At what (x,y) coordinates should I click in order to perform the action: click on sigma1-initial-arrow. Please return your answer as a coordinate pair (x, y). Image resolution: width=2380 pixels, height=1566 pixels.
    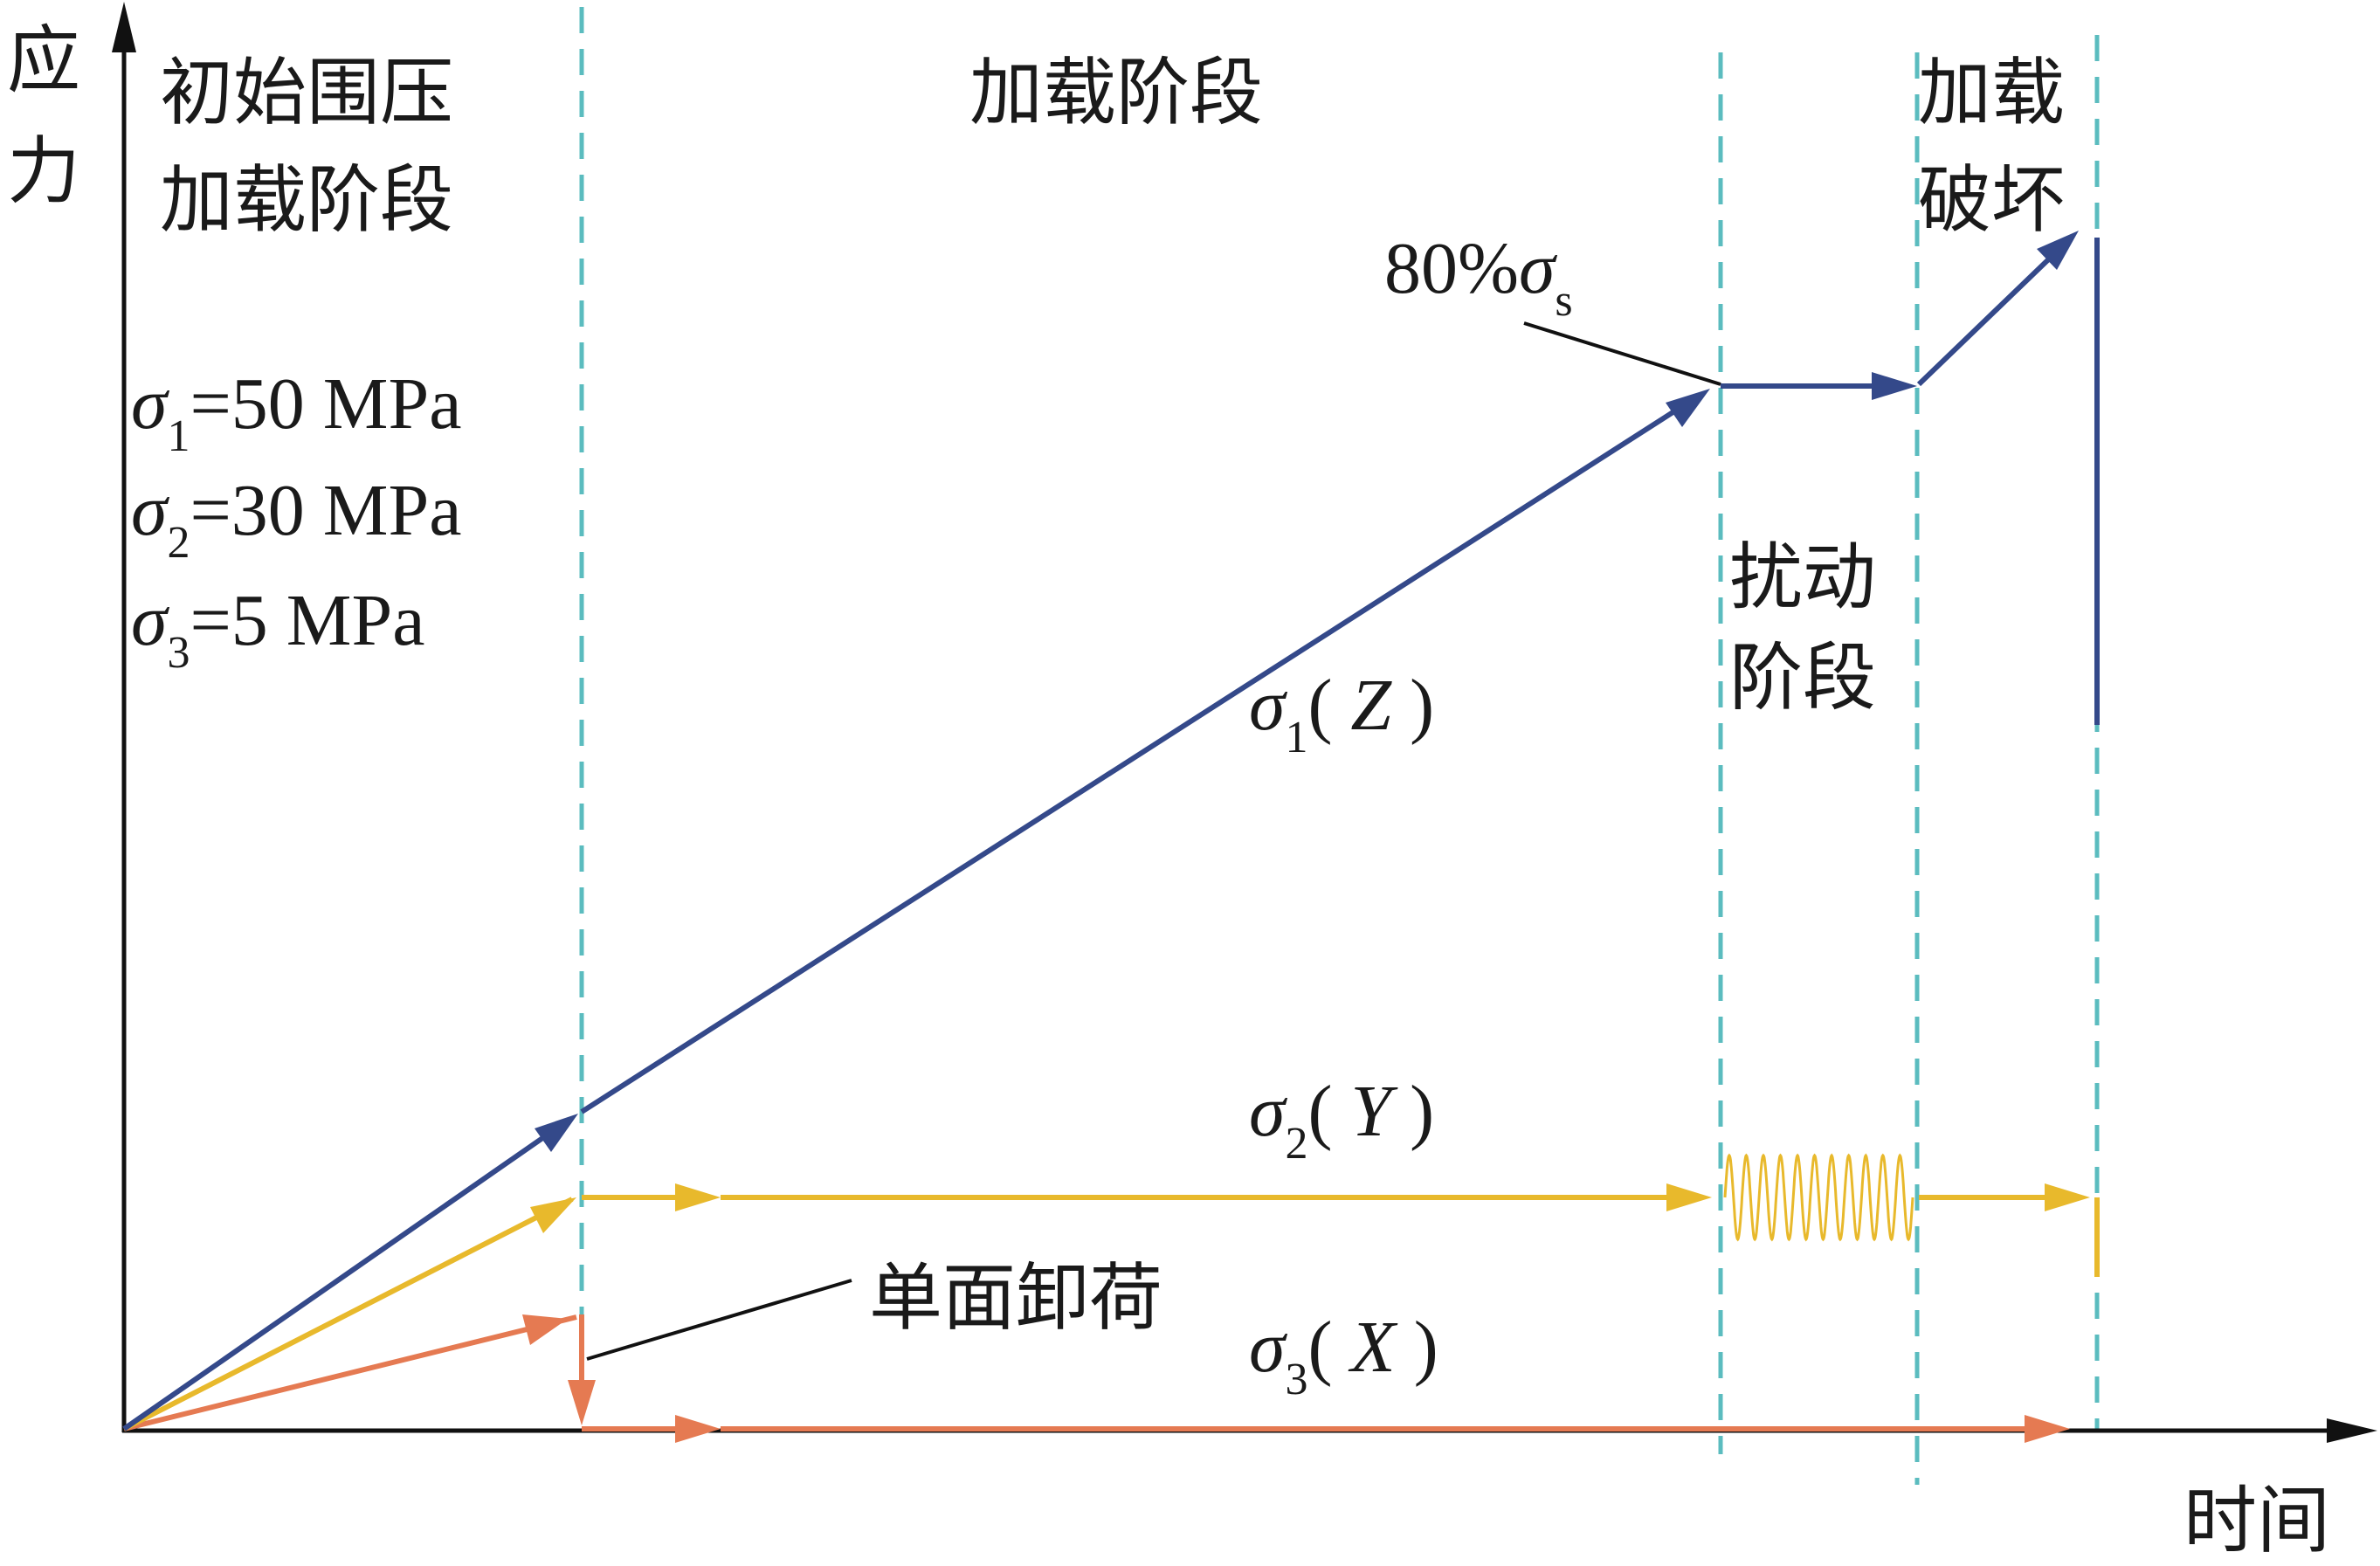
    Looking at the image, I should click on (556, 1133).